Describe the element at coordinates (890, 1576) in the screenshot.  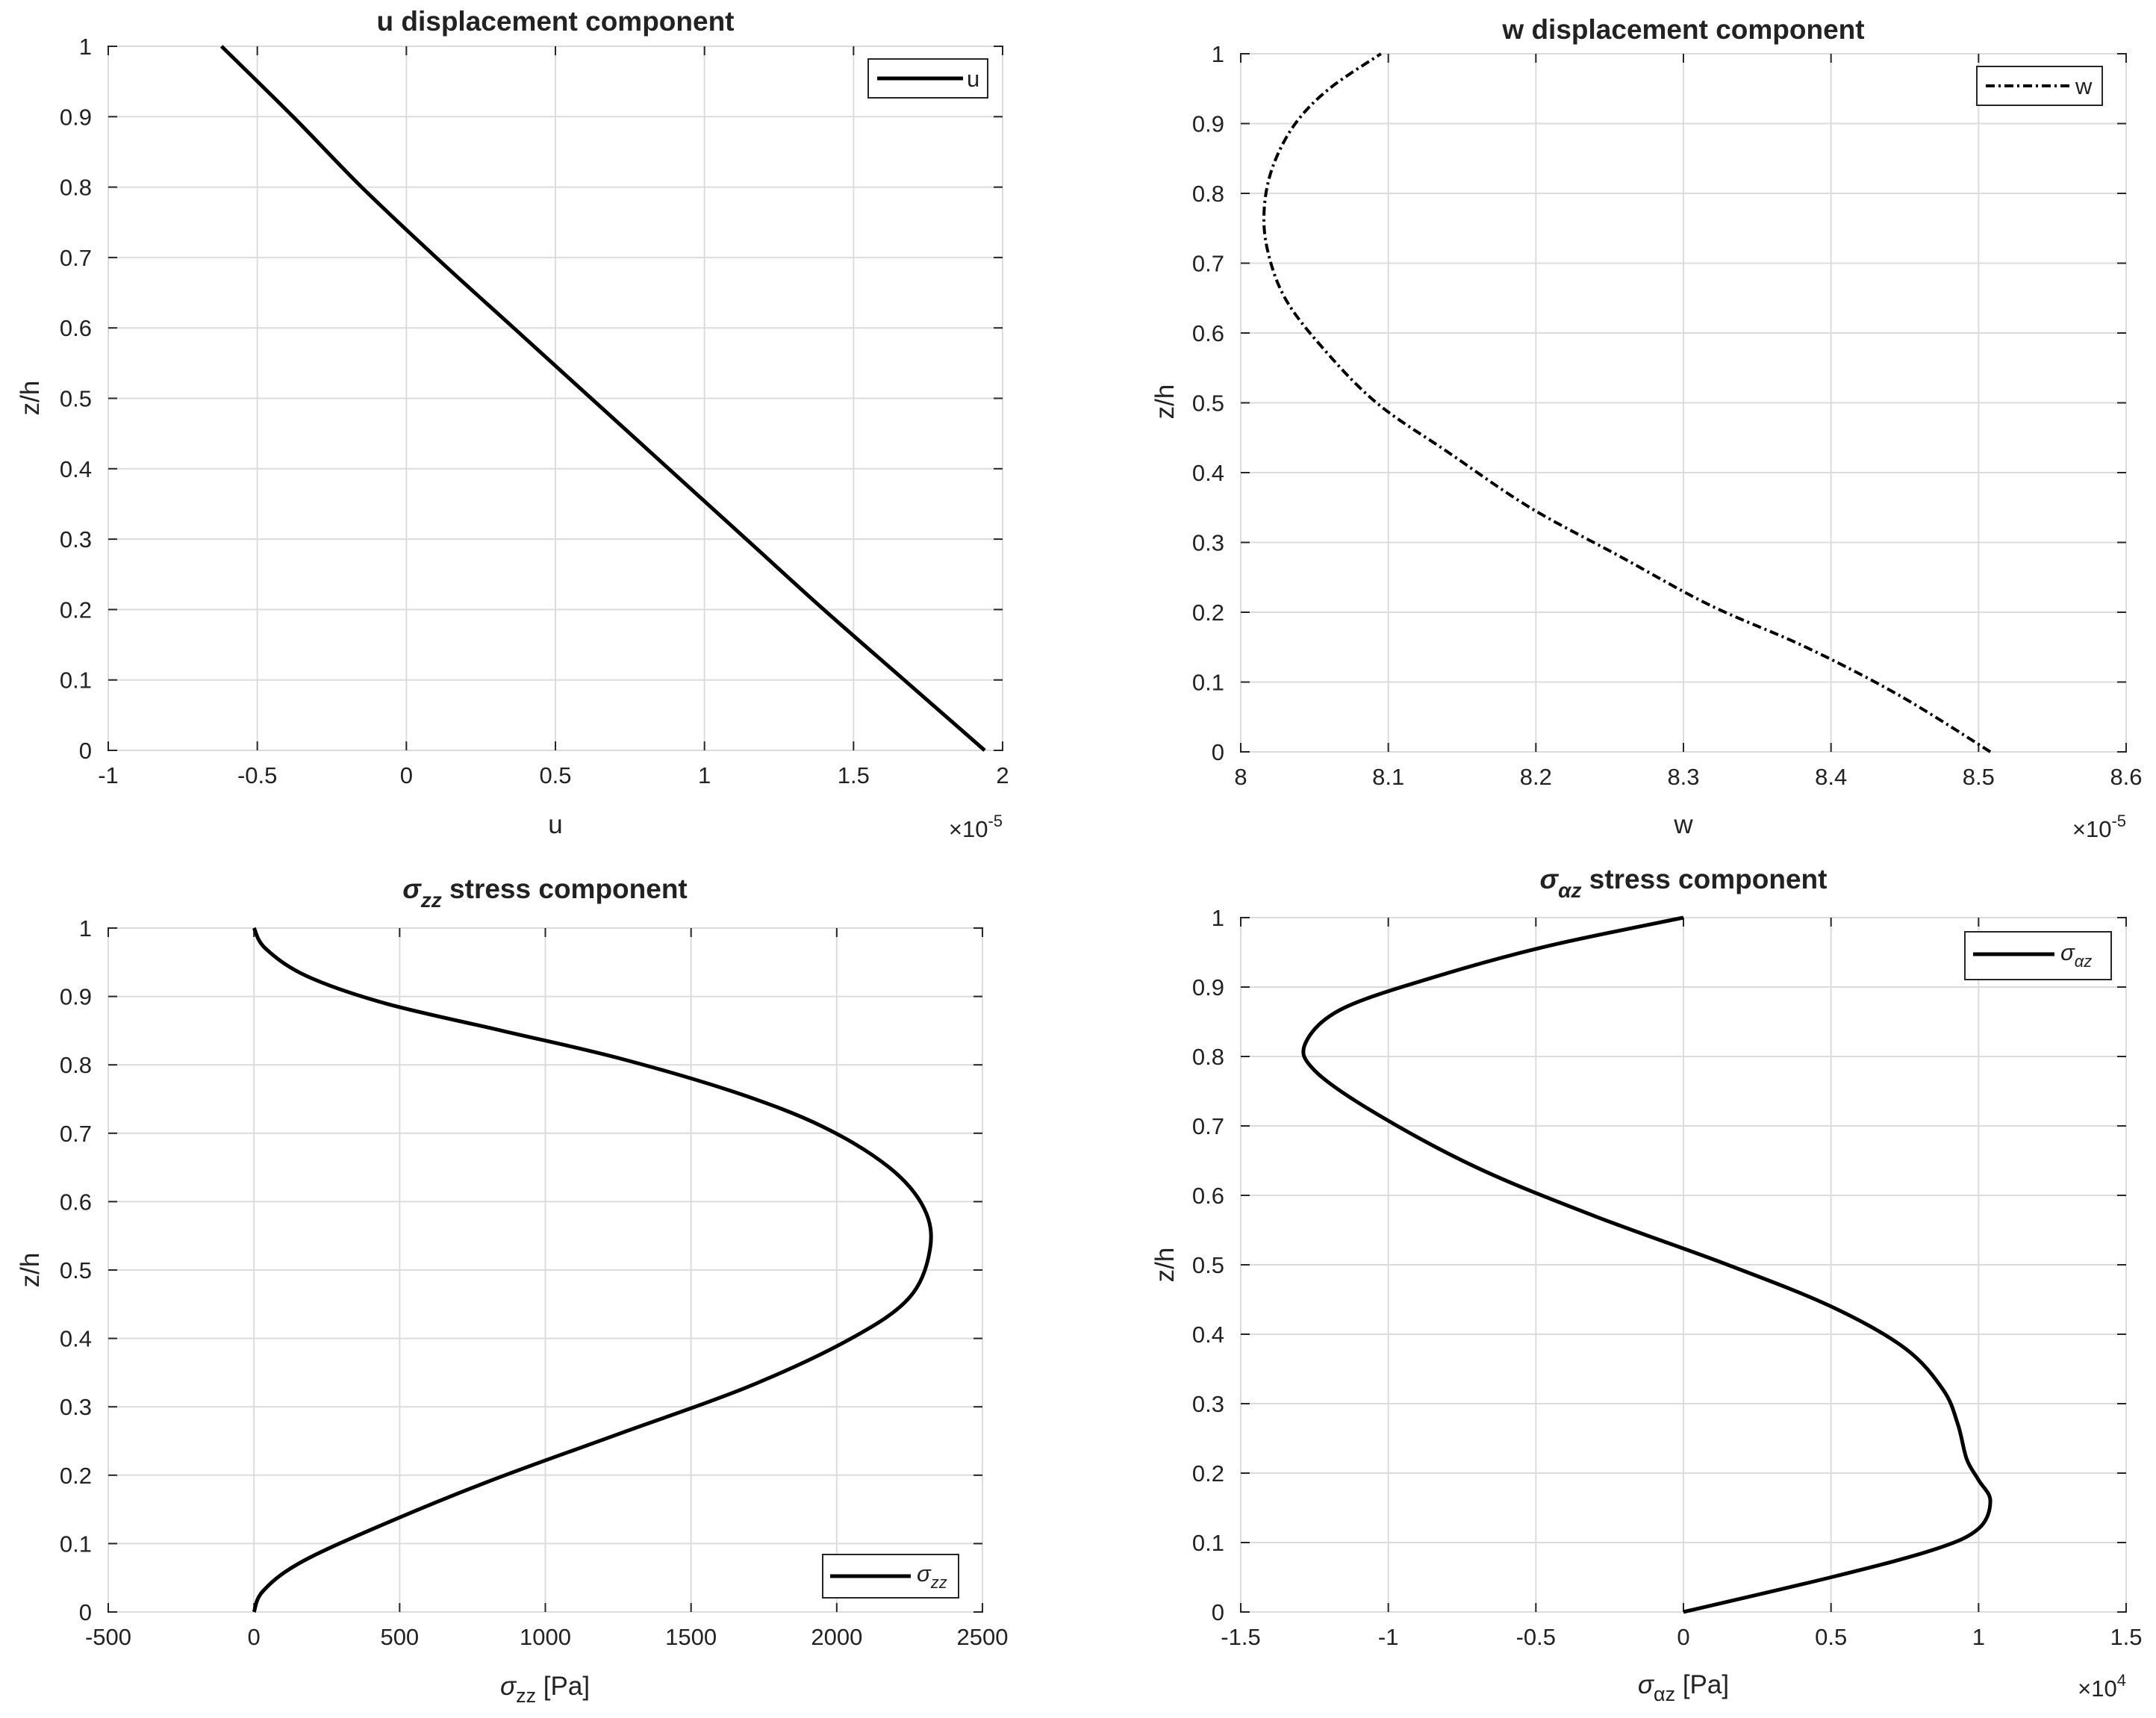
I see `legend: σzz` at that location.